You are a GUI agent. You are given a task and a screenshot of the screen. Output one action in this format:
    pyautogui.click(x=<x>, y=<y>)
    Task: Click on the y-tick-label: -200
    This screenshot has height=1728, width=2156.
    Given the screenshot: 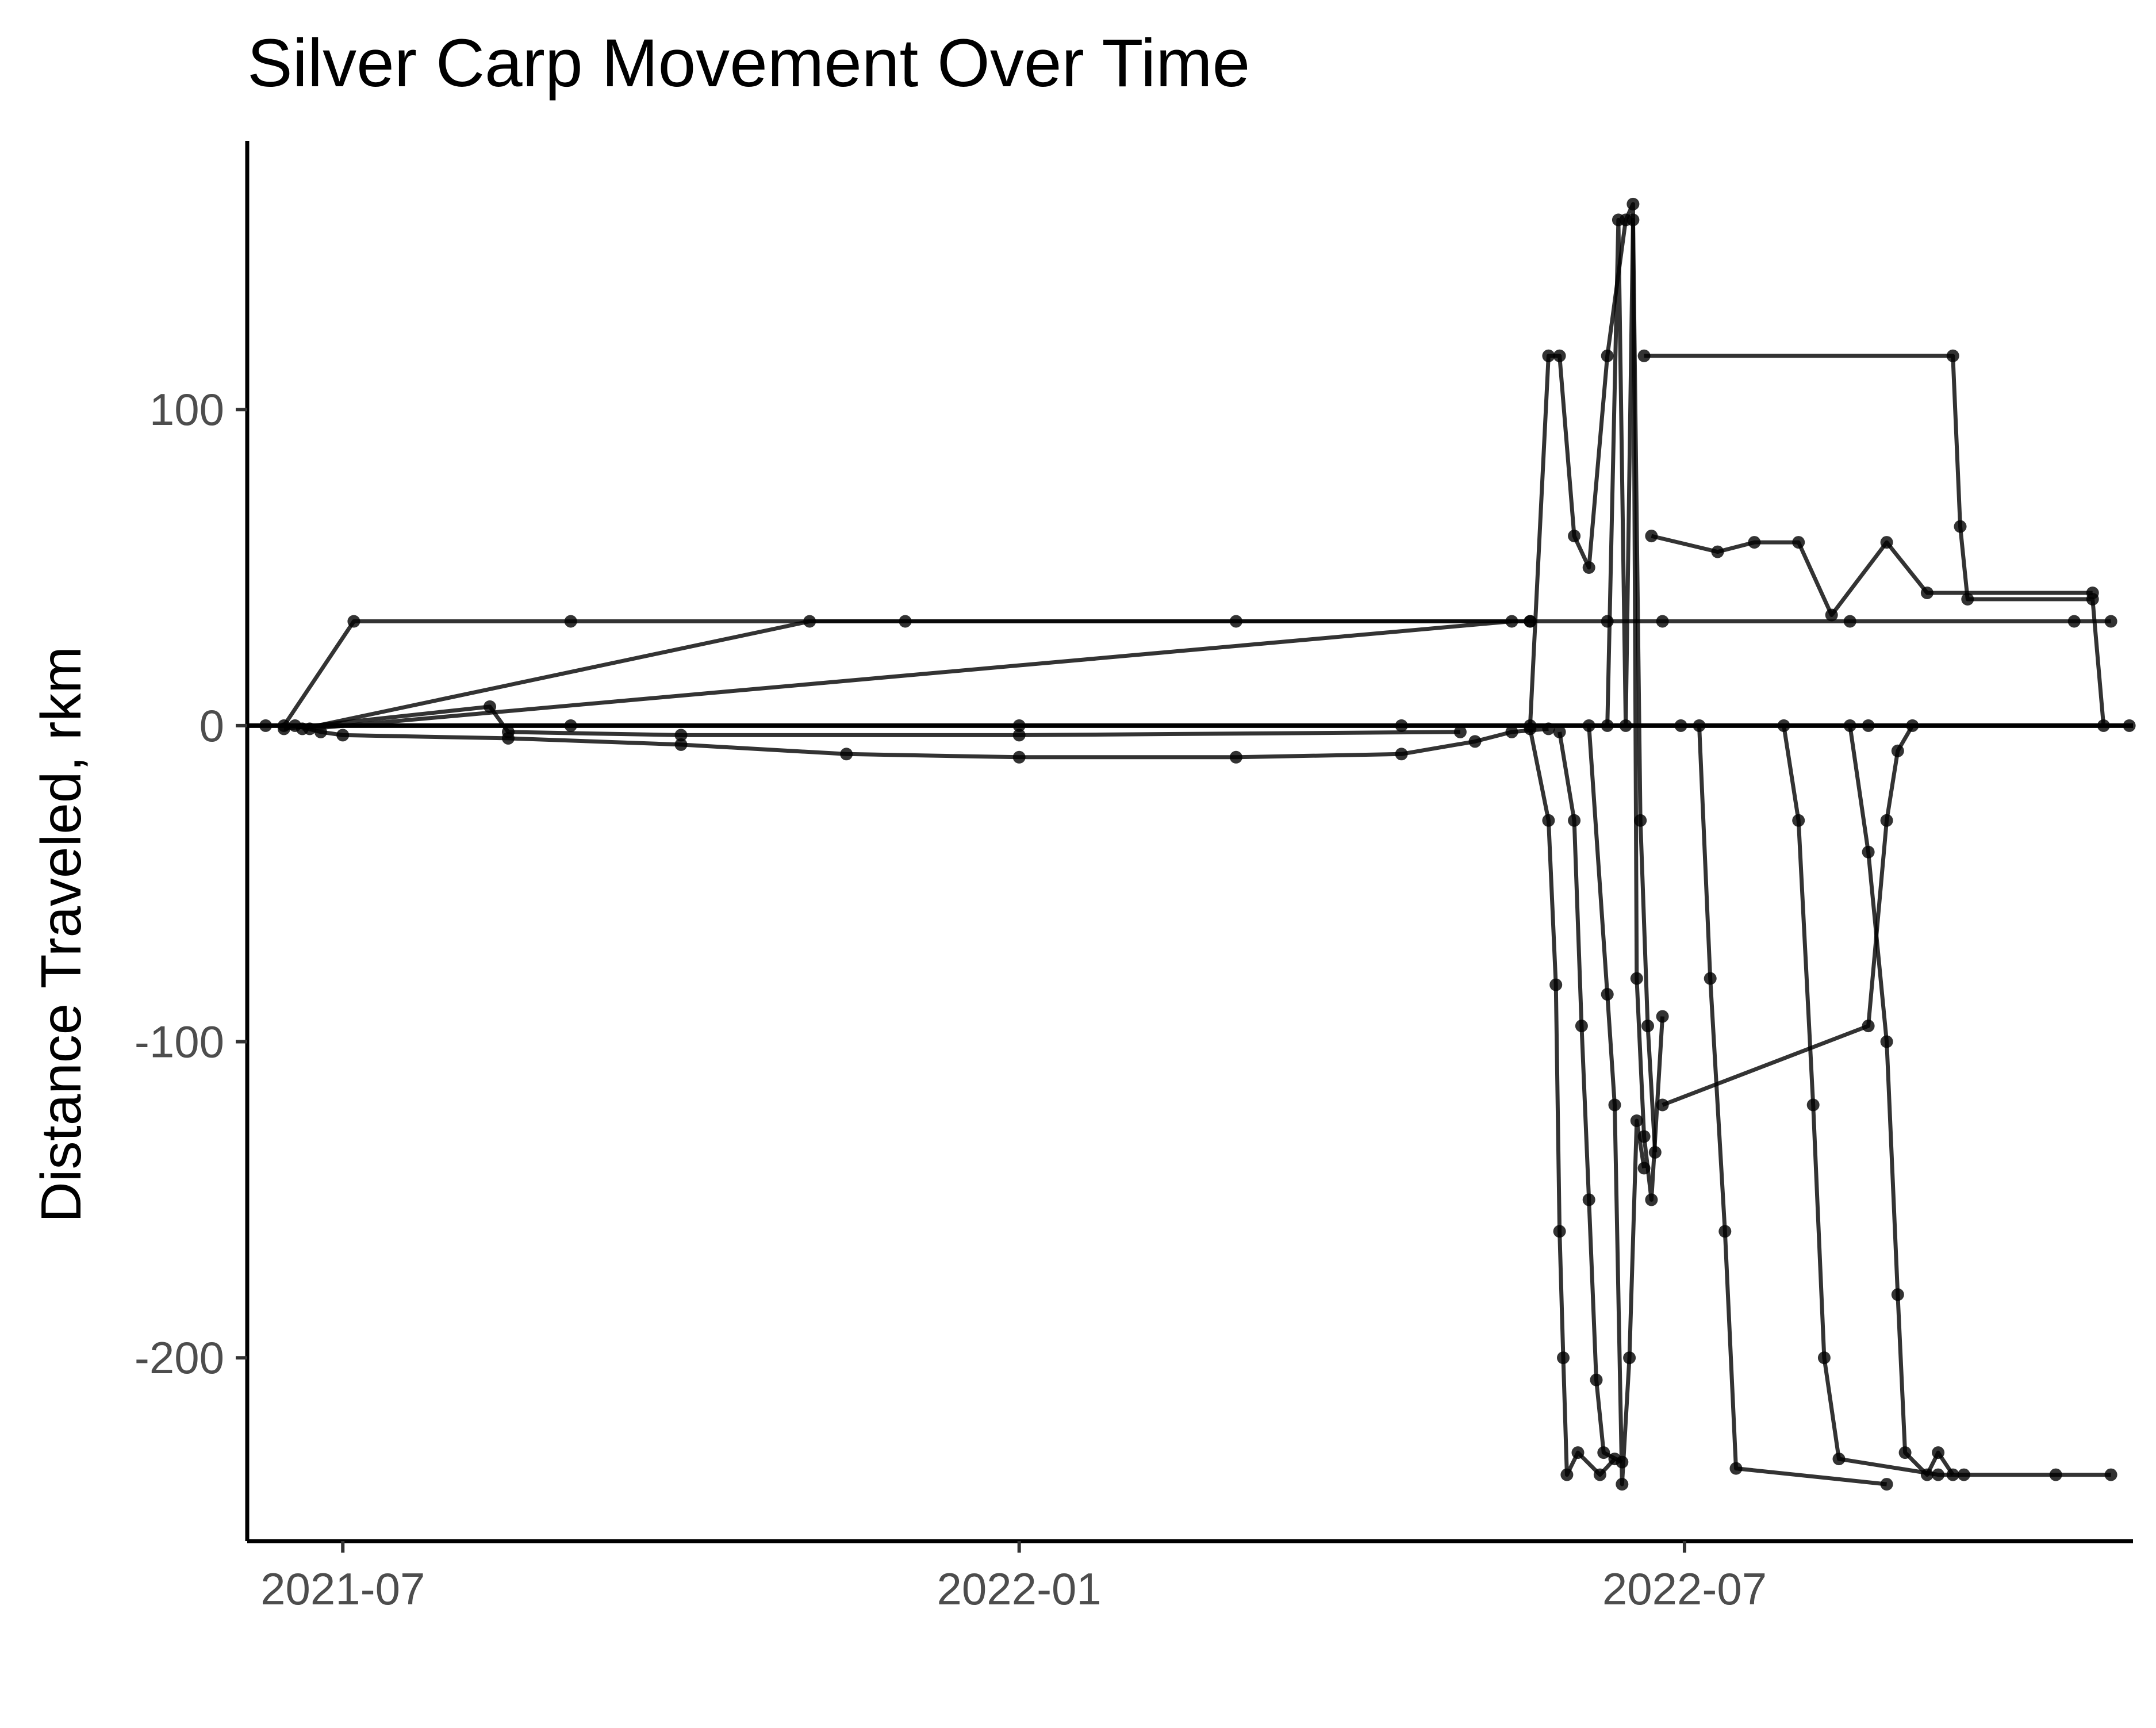 What is the action you would take?
    pyautogui.click(x=179, y=1357)
    